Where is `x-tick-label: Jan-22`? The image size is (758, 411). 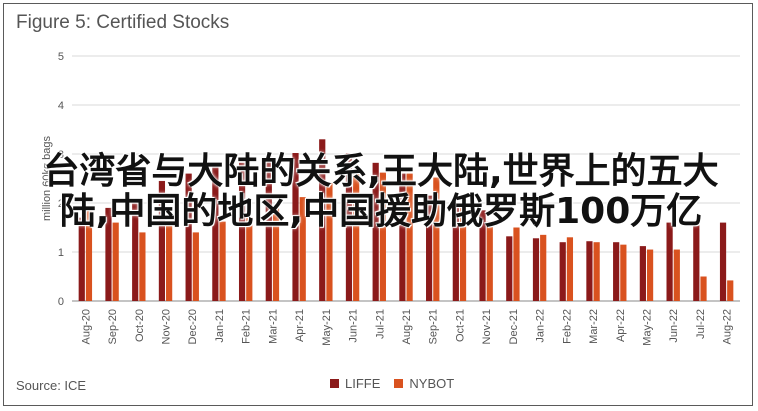 x-tick-label: Jan-22 is located at coordinates (541, 326).